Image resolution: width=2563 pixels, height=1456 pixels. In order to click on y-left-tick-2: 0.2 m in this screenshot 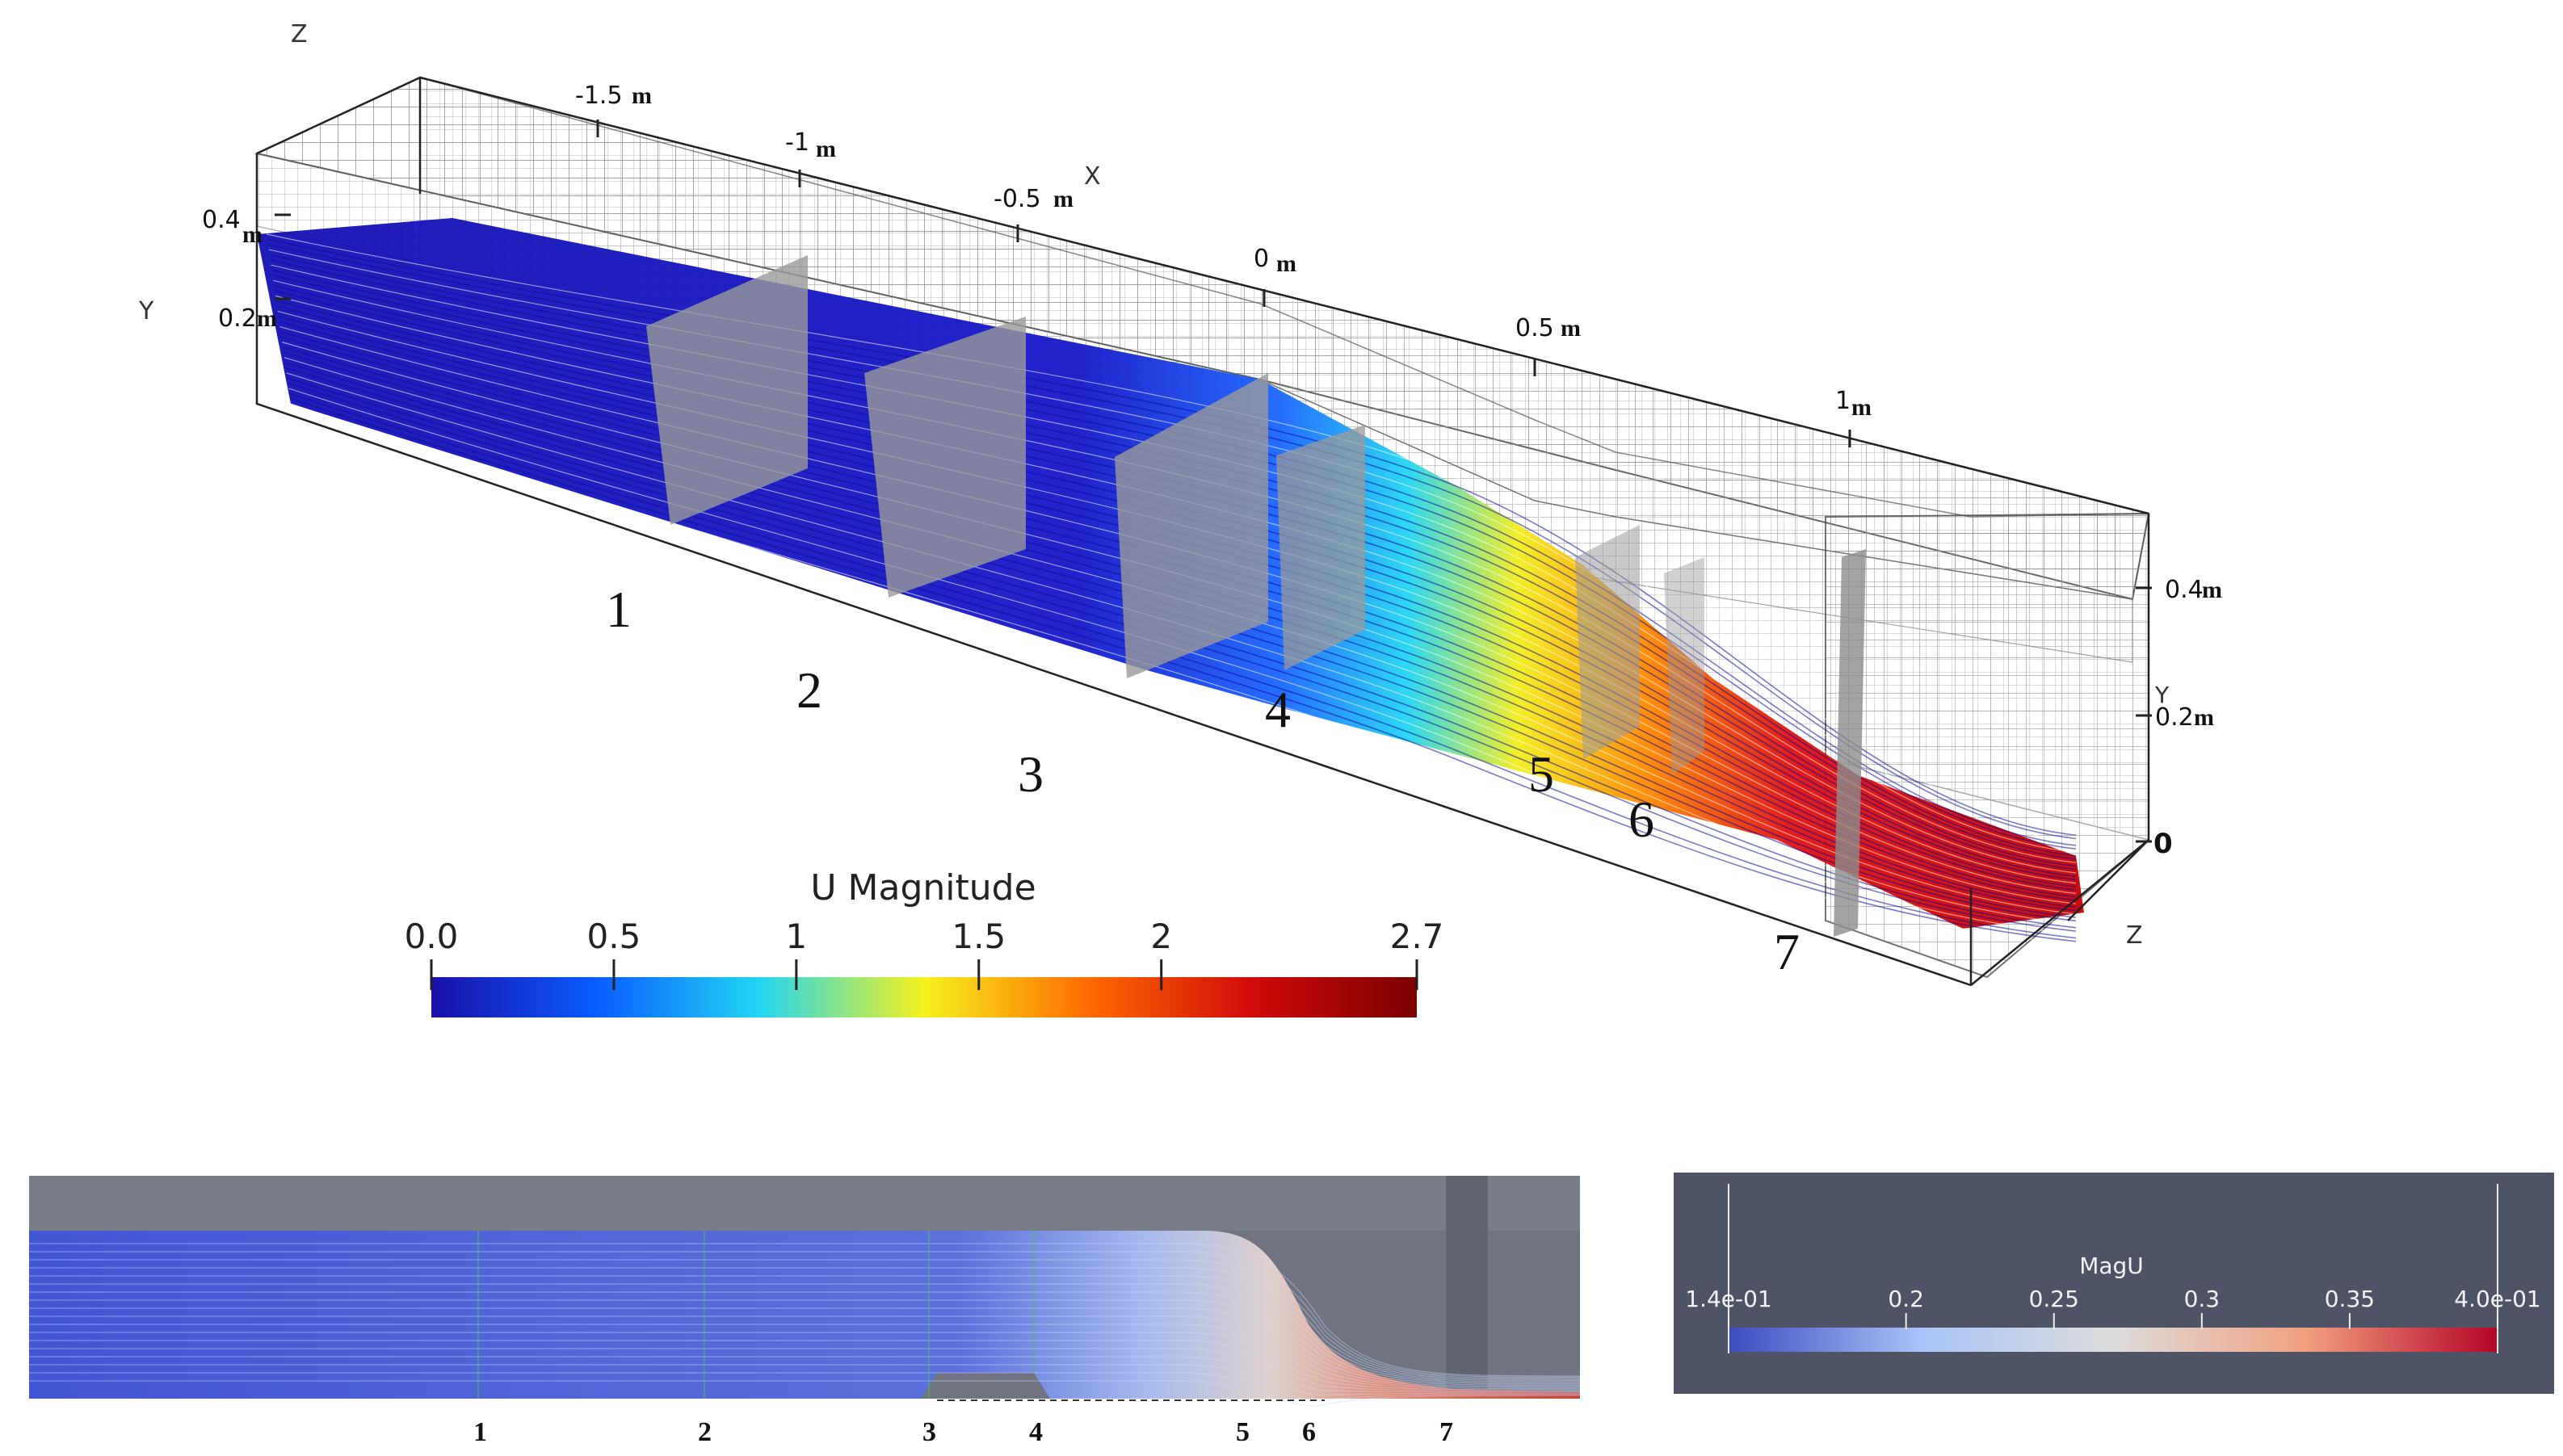, I will do `click(247, 318)`.